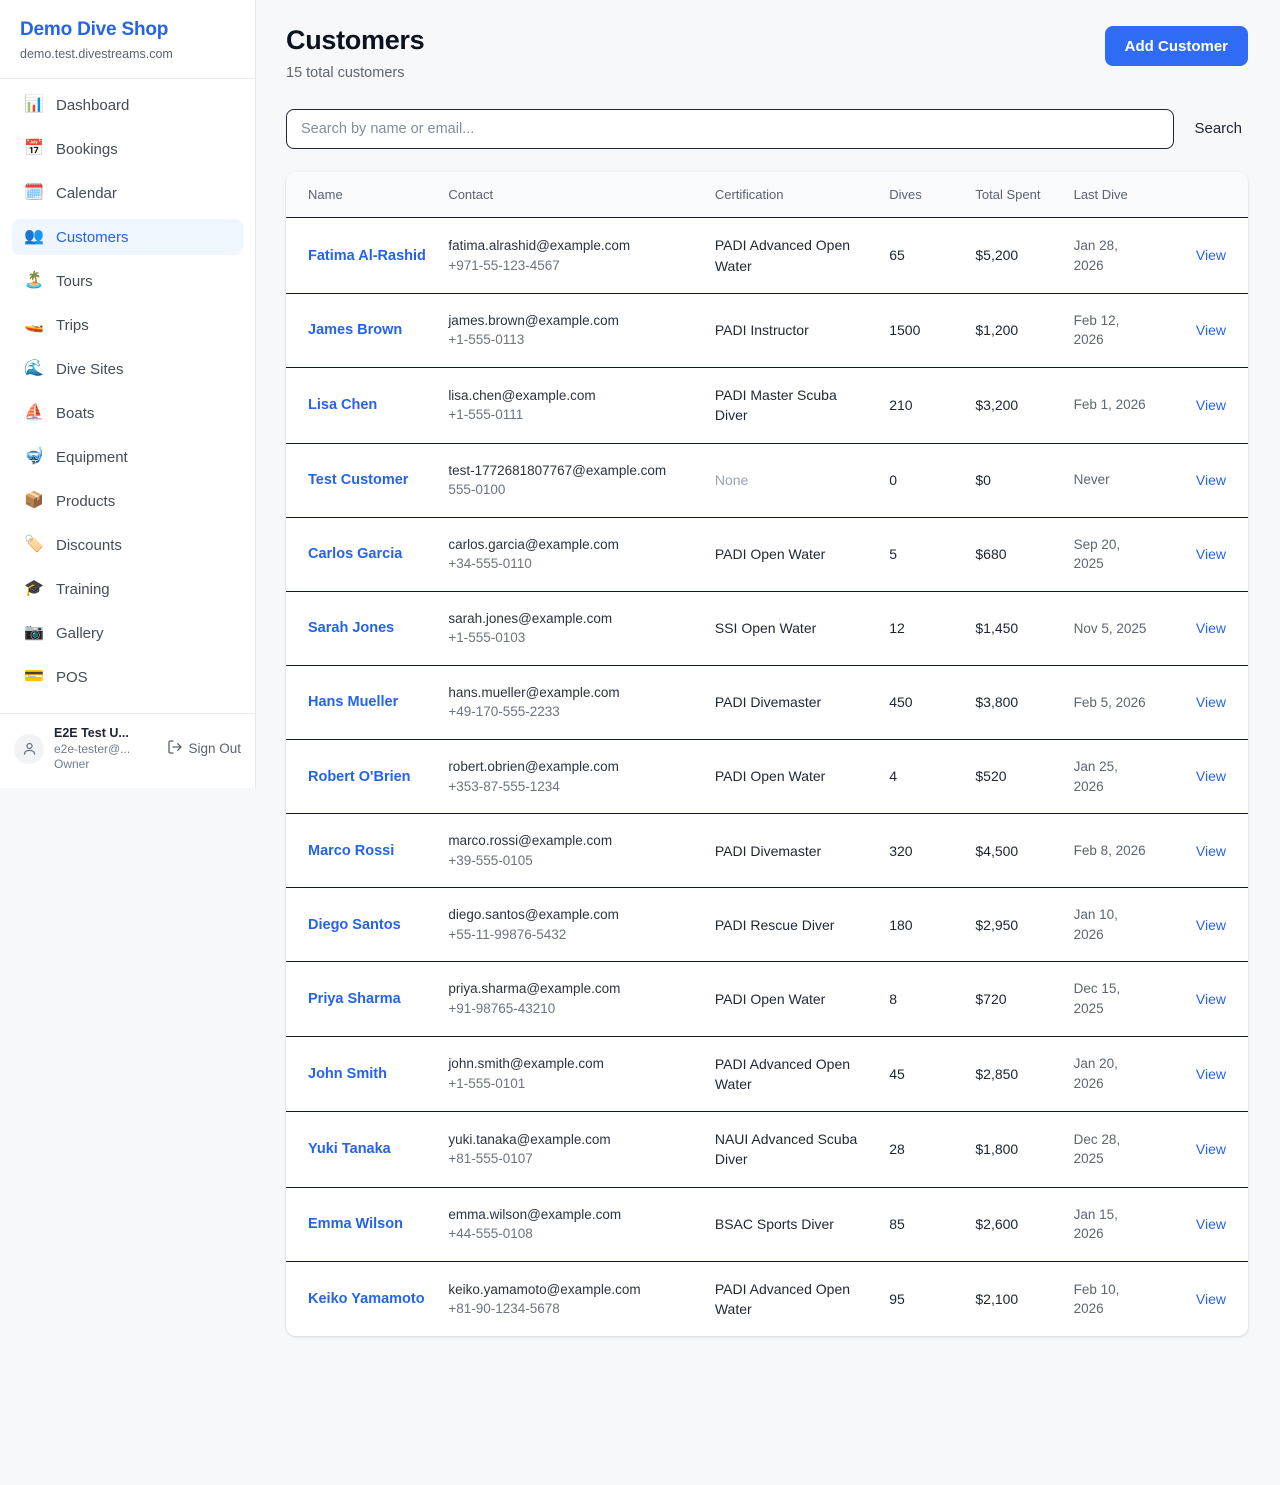 The height and width of the screenshot is (1485, 1280). What do you see at coordinates (127, 149) in the screenshot?
I see `sidebar-item-bookings: 📅 Bookings` at bounding box center [127, 149].